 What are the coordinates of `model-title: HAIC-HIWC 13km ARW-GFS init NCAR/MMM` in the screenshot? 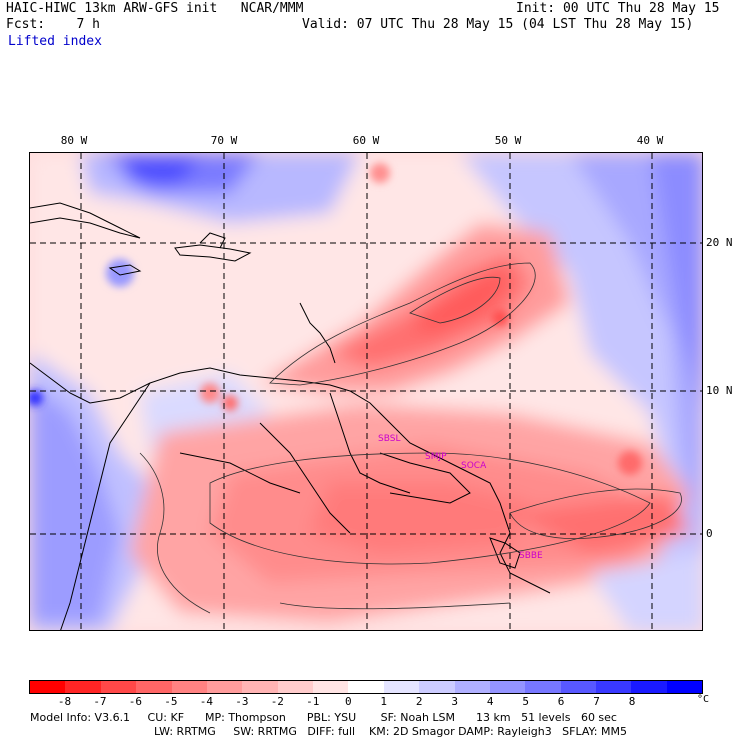 It's located at (155, 8).